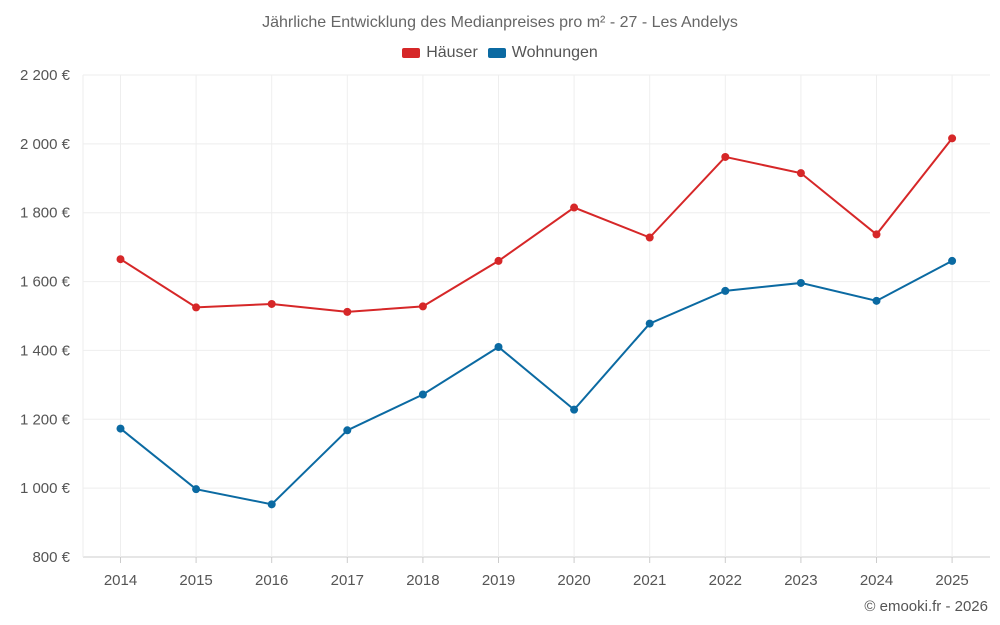 The height and width of the screenshot is (625, 1000). I want to click on legend-label-apartments: Wohnungen, so click(554, 52).